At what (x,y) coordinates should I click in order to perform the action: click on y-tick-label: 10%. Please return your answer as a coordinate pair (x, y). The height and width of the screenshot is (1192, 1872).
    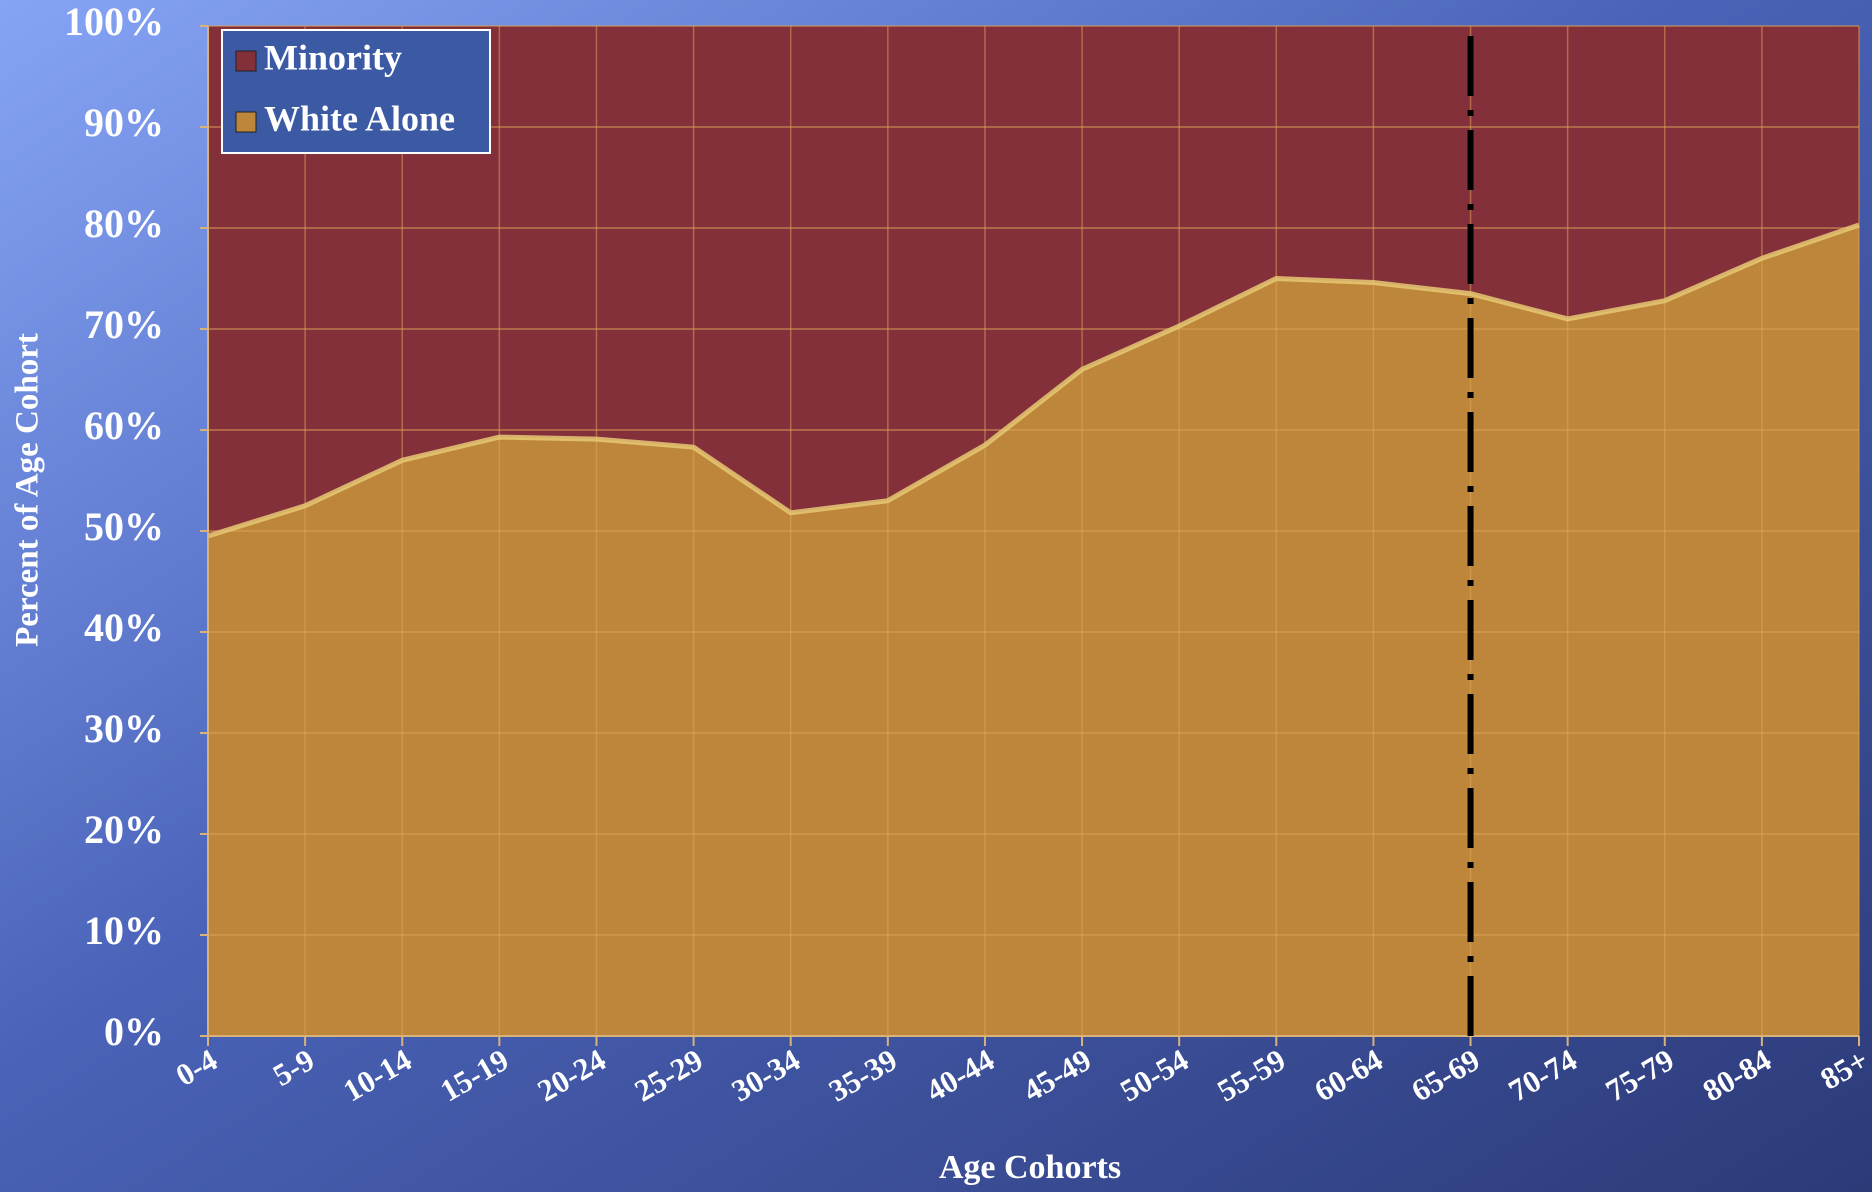
    Looking at the image, I should click on (124, 930).